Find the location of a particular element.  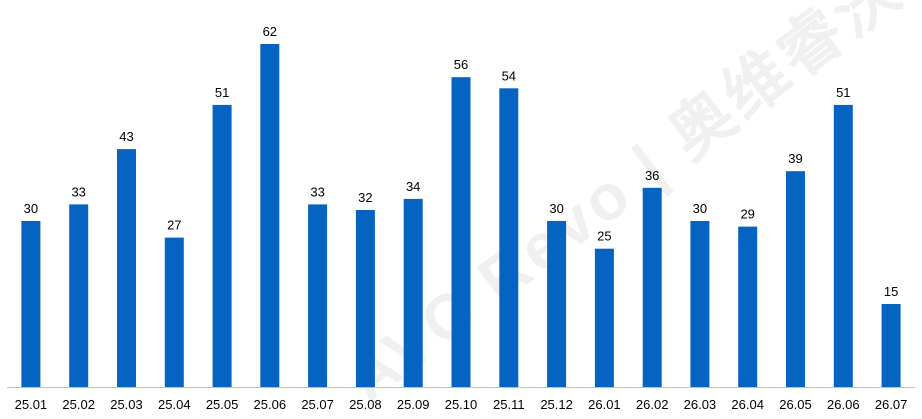

bar-26.02 is located at coordinates (652, 287).